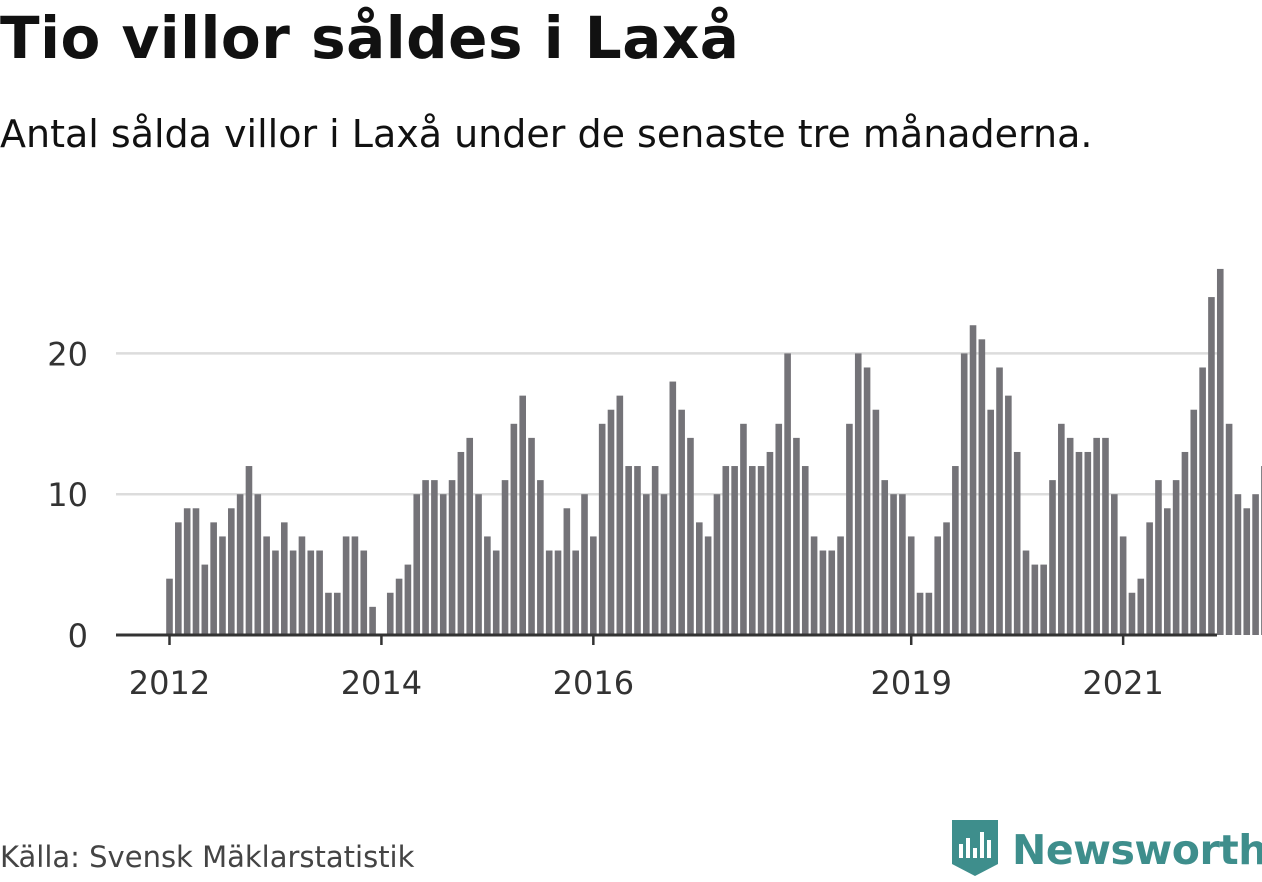  I want to click on y-tick-label: 0, so click(78, 636).